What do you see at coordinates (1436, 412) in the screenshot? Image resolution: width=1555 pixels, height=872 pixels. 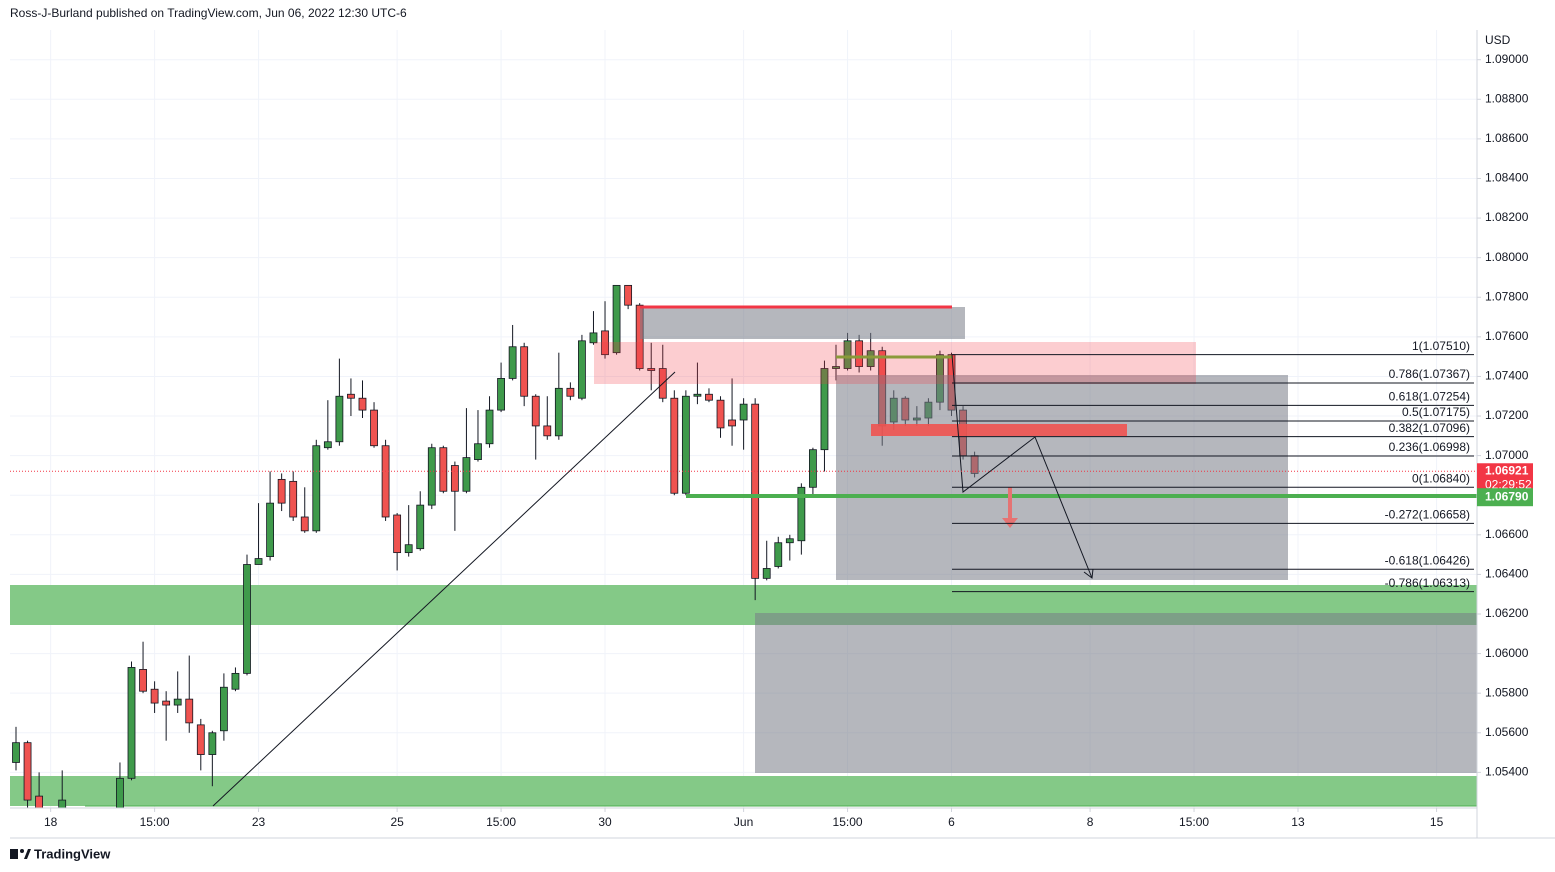 I see `fib-label: 0.5(1.07175)` at bounding box center [1436, 412].